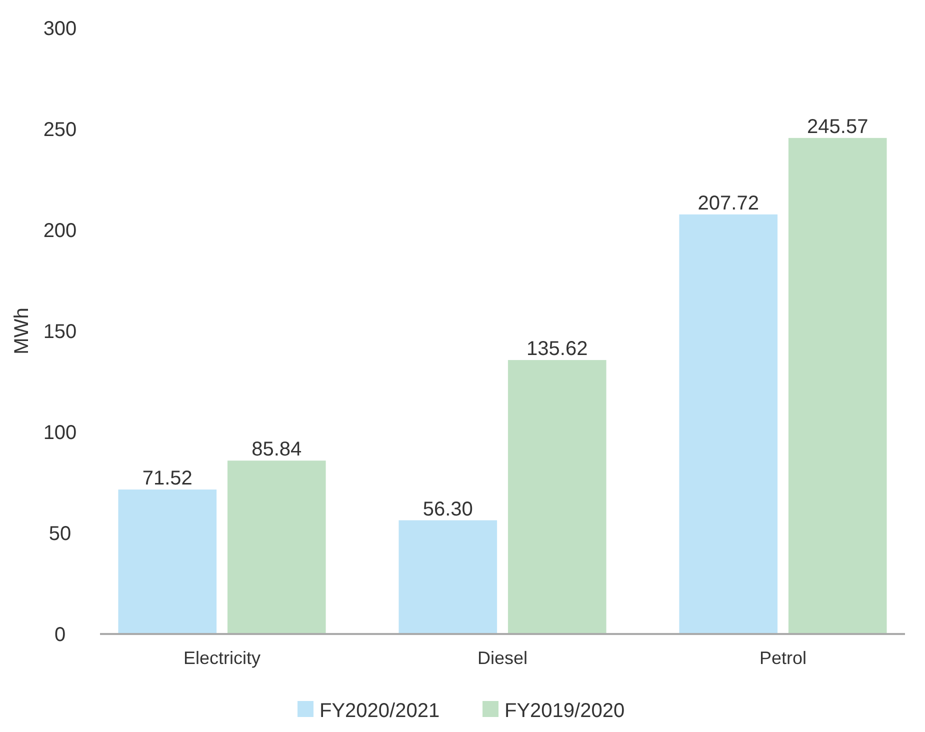 This screenshot has height=732, width=925. I want to click on y-tick-label: 0, so click(60, 635).